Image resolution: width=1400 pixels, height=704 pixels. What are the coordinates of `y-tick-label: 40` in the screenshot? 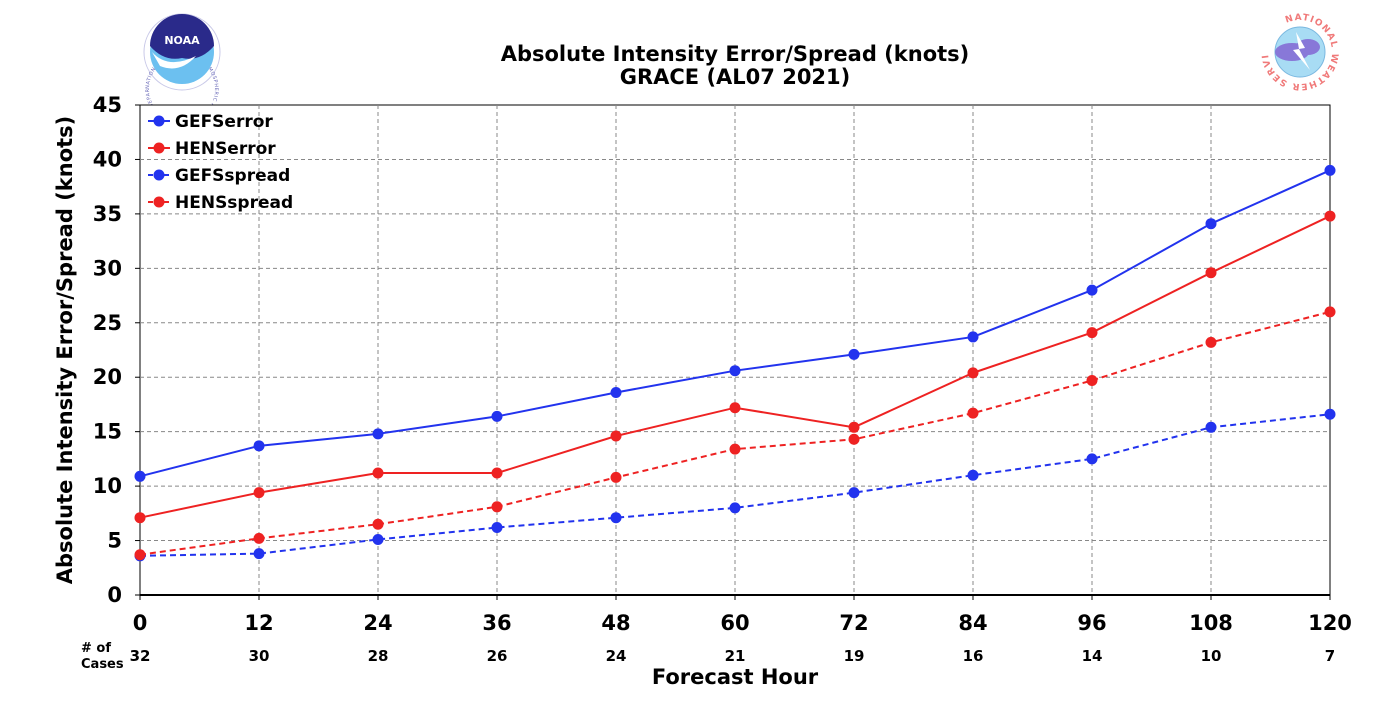 It's located at (107, 159).